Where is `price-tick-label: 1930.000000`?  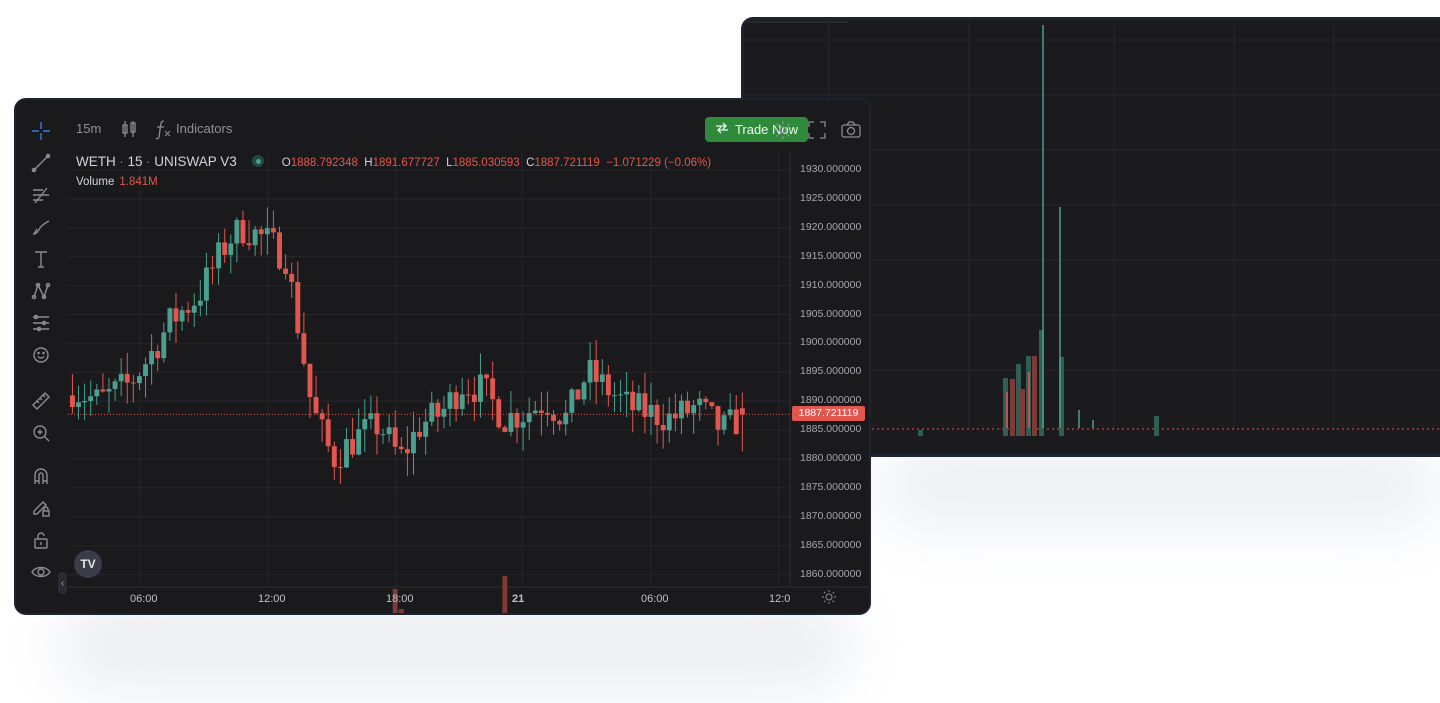 price-tick-label: 1930.000000 is located at coordinates (831, 169).